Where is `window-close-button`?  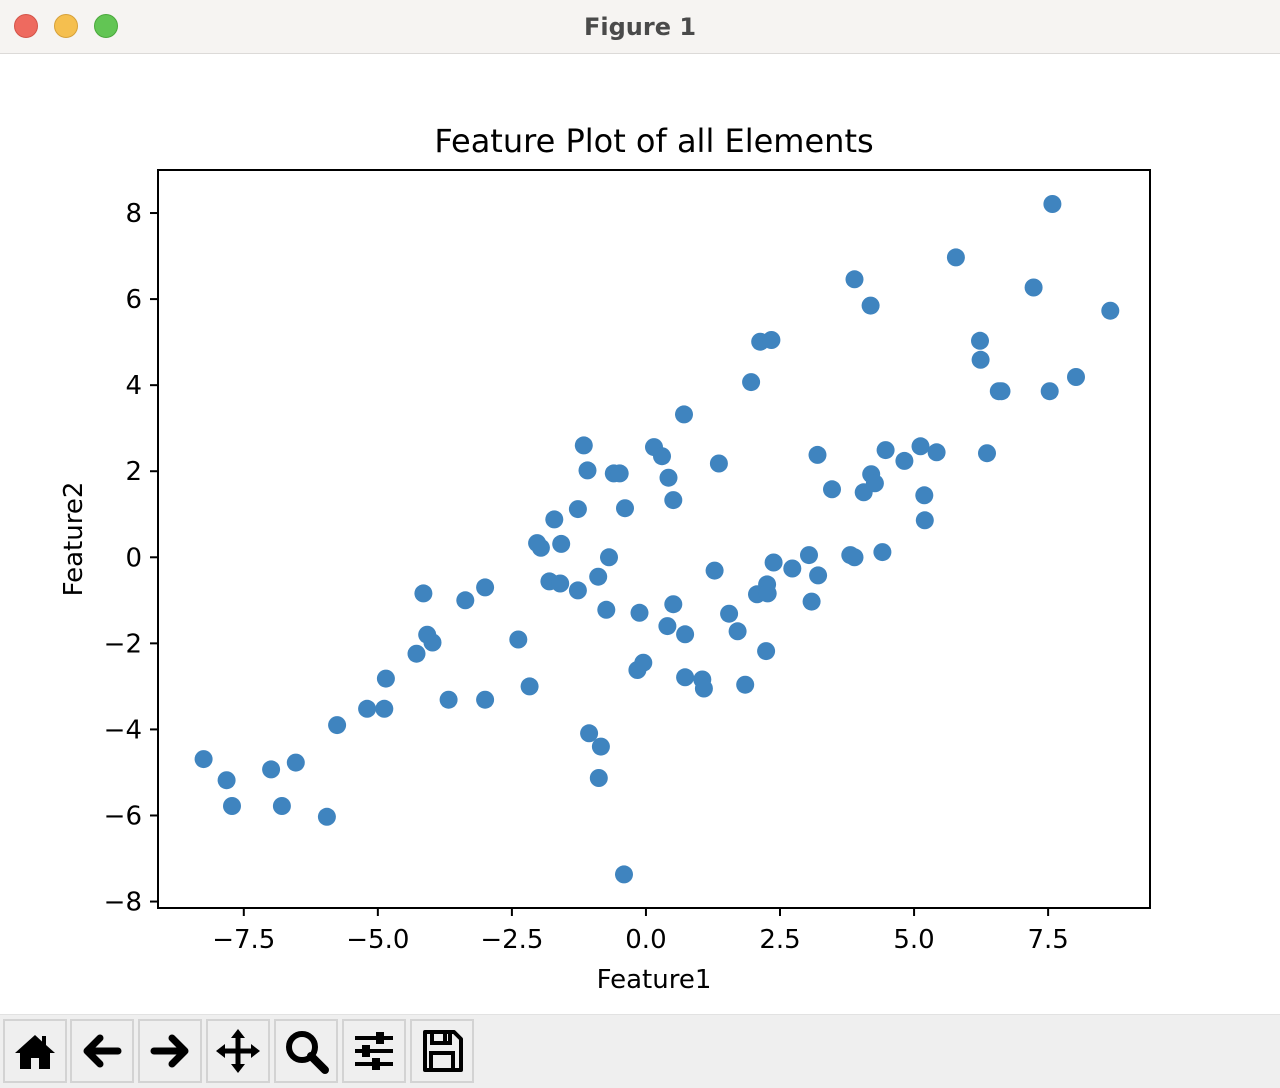 window-close-button is located at coordinates (26, 26).